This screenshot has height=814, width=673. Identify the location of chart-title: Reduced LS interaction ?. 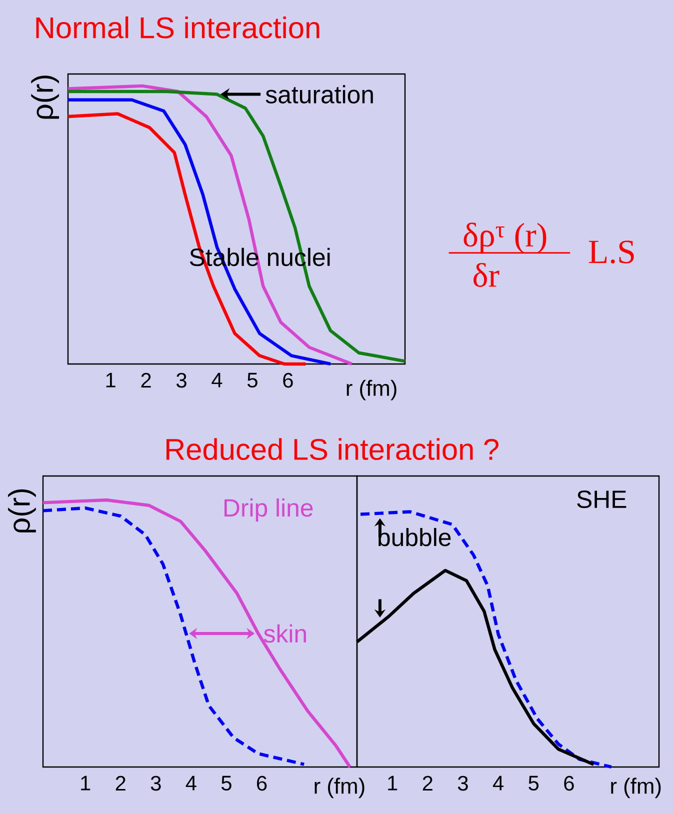
(332, 449).